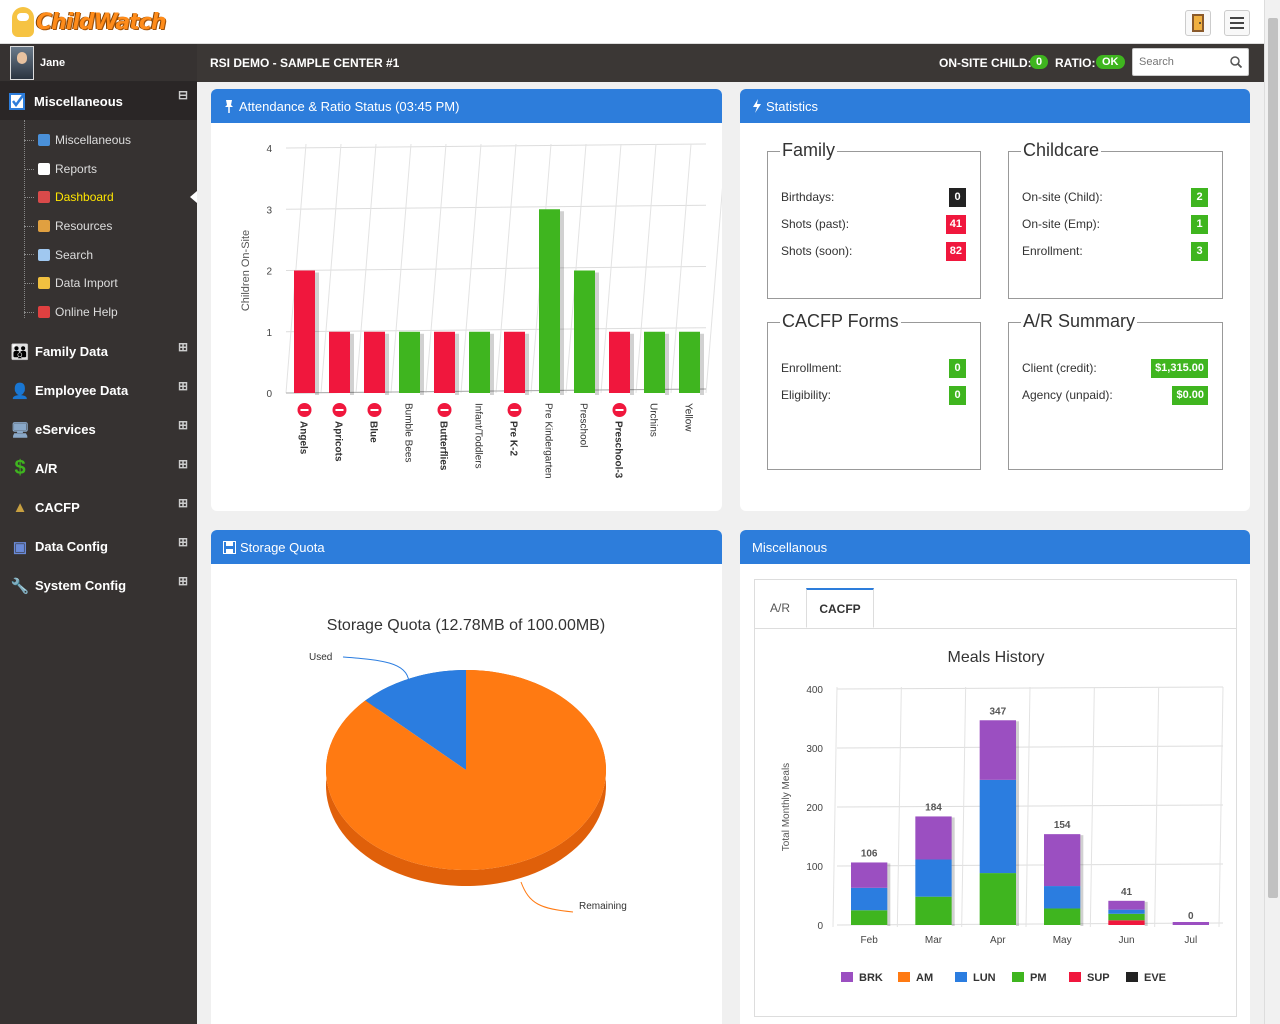 This screenshot has height=1024, width=1280. What do you see at coordinates (1199, 224) in the screenshot?
I see `stats-count-badge: 1` at bounding box center [1199, 224].